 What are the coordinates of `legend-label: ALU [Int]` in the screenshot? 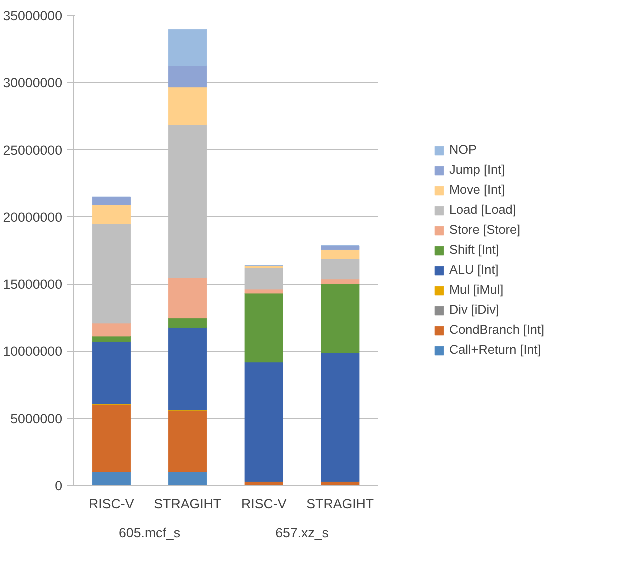 It's located at (474, 270).